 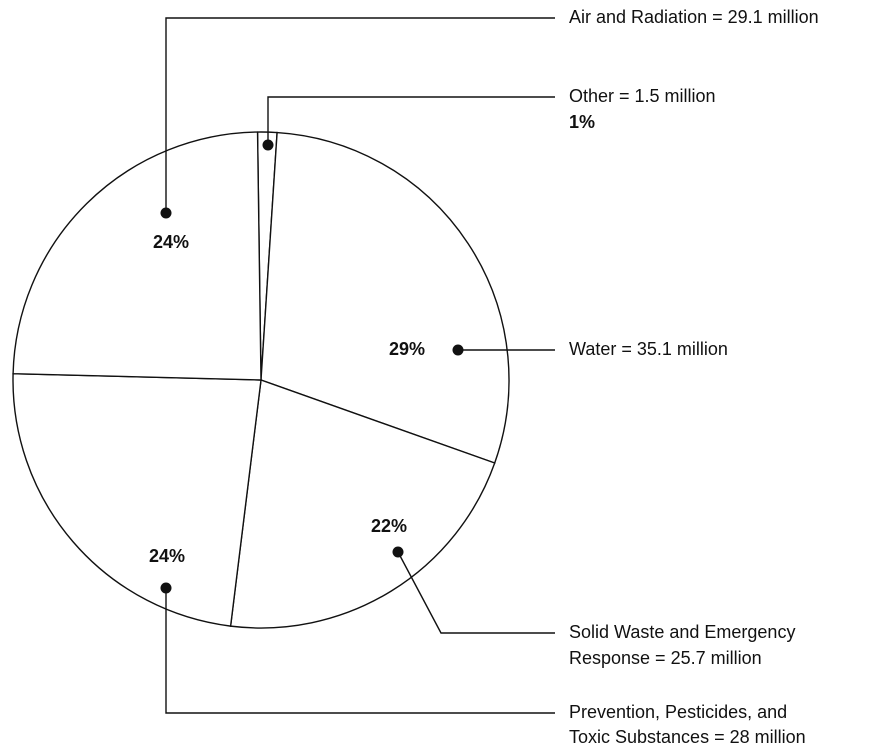 I want to click on slice-label: Prevention, Pesticides, and, so click(x=678, y=712).